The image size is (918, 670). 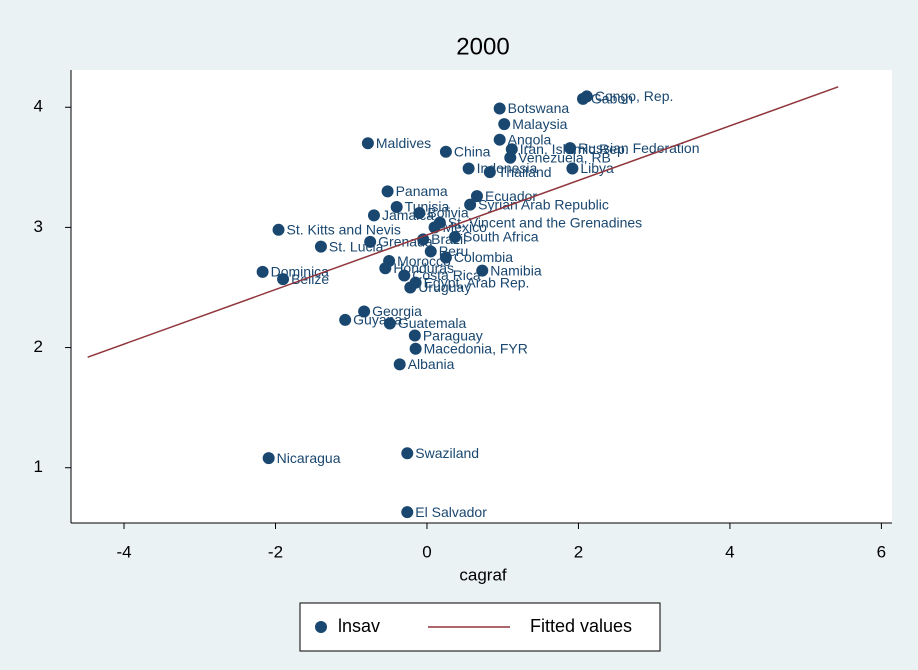 What do you see at coordinates (451, 512) in the screenshot?
I see `point-label: El Salvador` at bounding box center [451, 512].